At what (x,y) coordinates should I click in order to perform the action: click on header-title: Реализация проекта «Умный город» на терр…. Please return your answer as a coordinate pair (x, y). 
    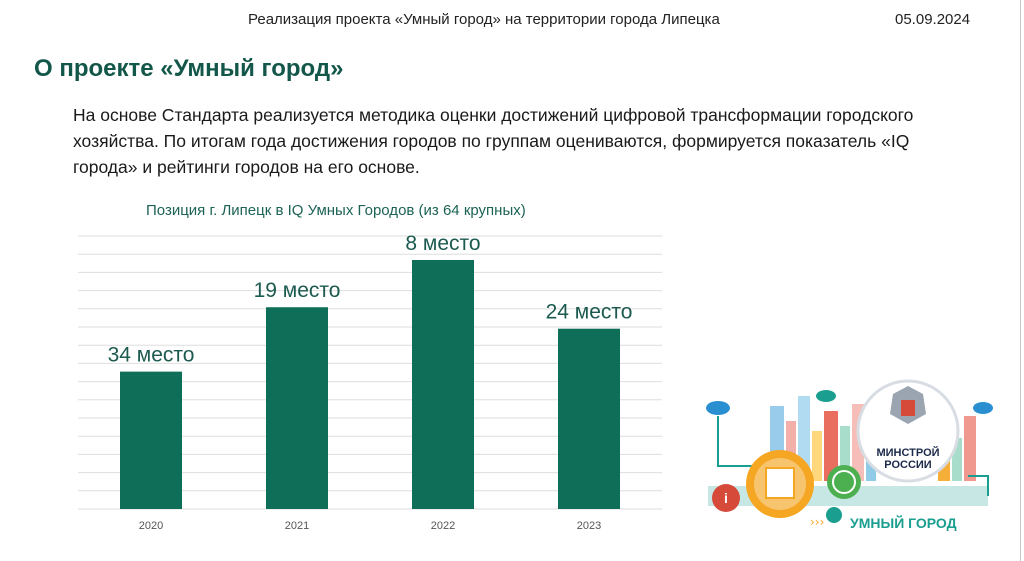
    Looking at the image, I should click on (484, 19).